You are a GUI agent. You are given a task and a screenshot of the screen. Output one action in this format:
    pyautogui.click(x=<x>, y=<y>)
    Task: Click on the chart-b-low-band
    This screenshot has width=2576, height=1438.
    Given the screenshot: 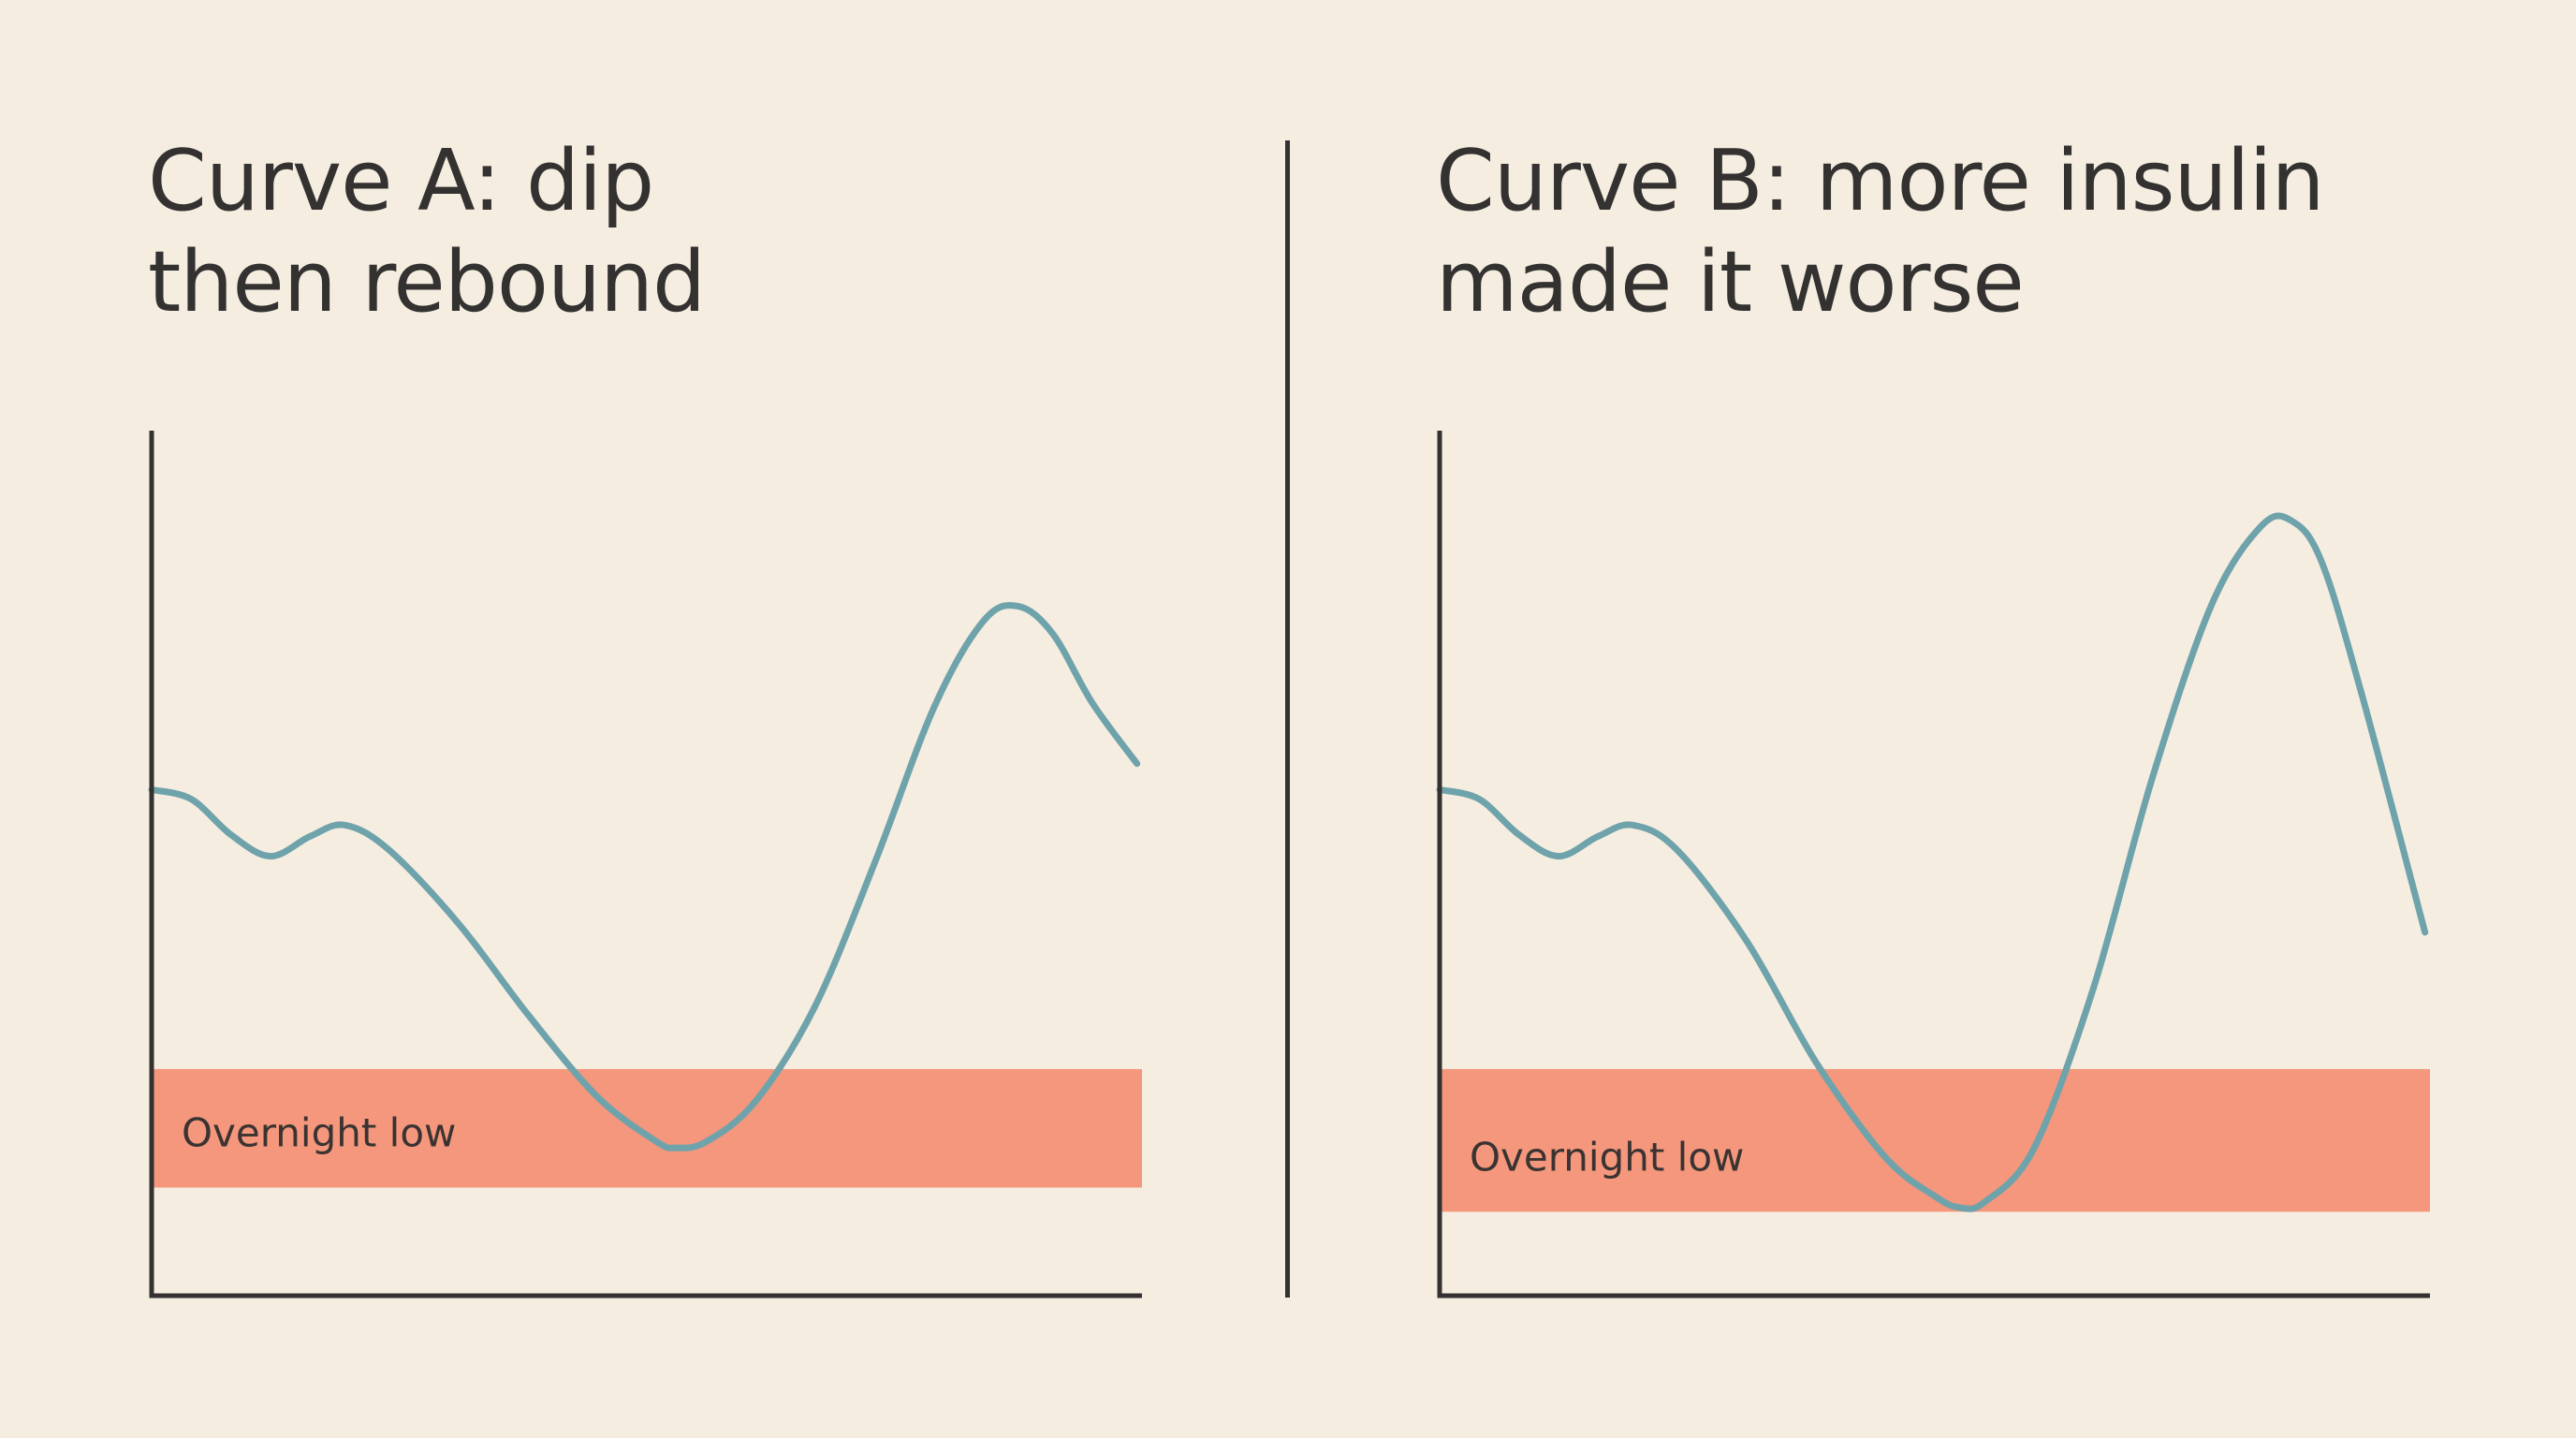 What is the action you would take?
    pyautogui.click(x=1935, y=1140)
    